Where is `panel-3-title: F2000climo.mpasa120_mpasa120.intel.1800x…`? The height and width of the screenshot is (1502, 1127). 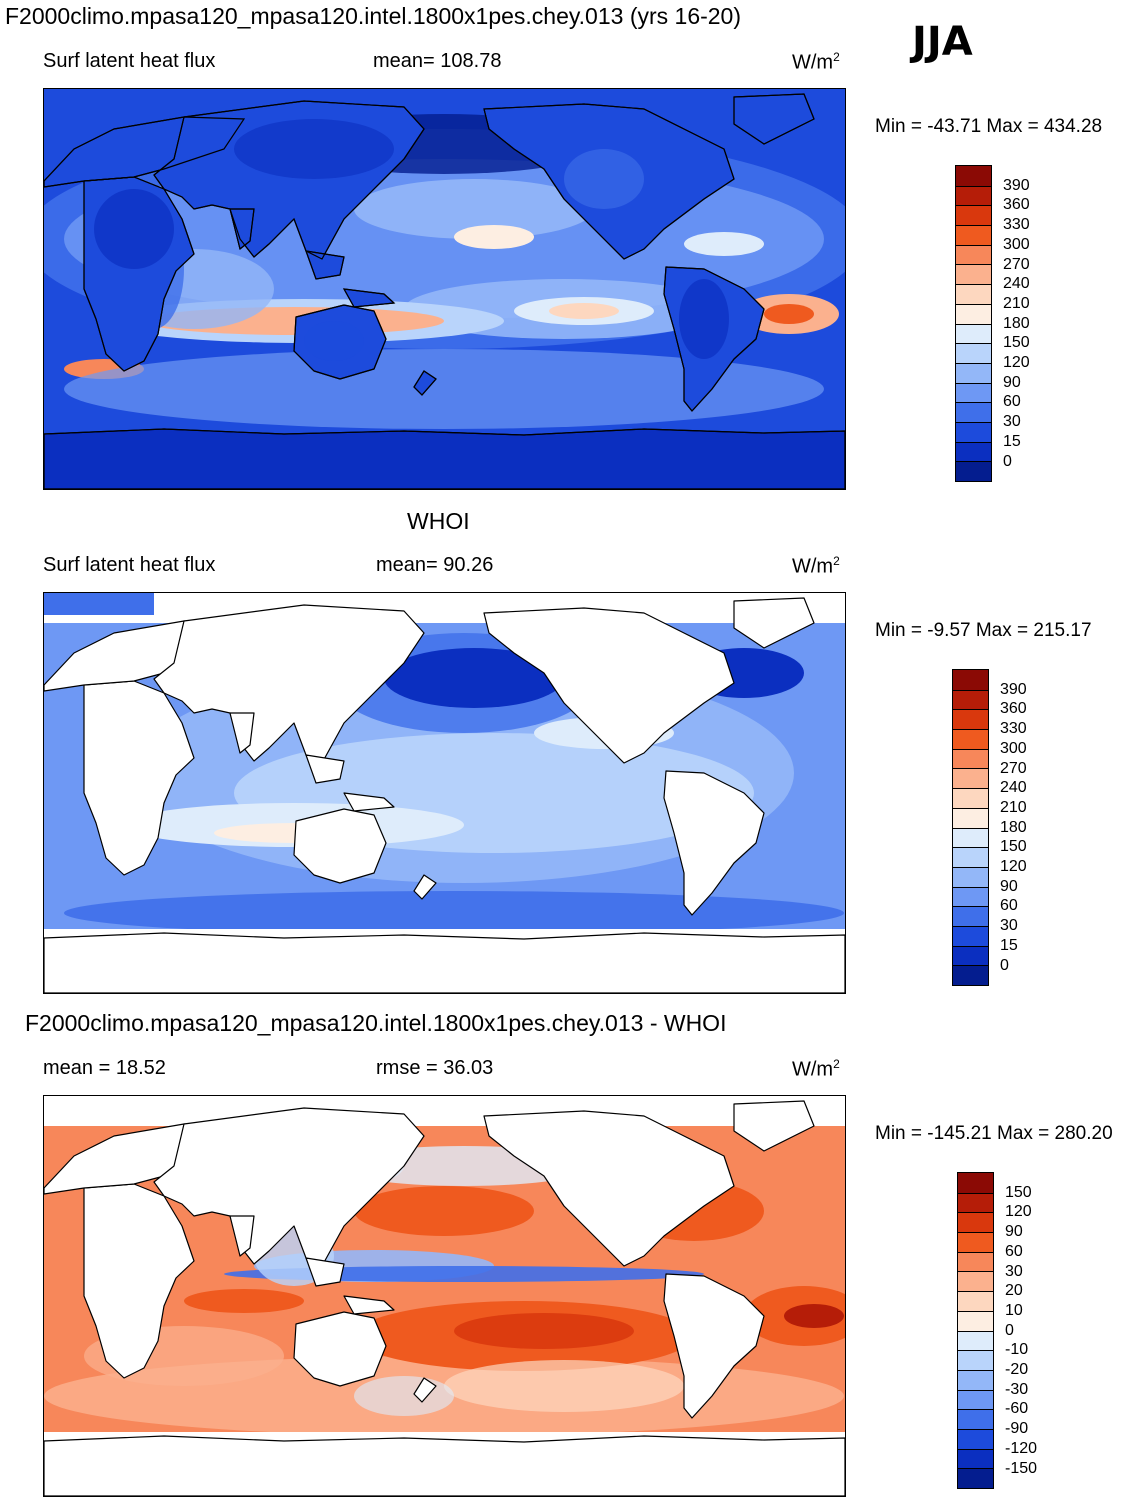
panel-3-title: F2000climo.mpasa120_mpasa120.intel.1800x… is located at coordinates (376, 1023).